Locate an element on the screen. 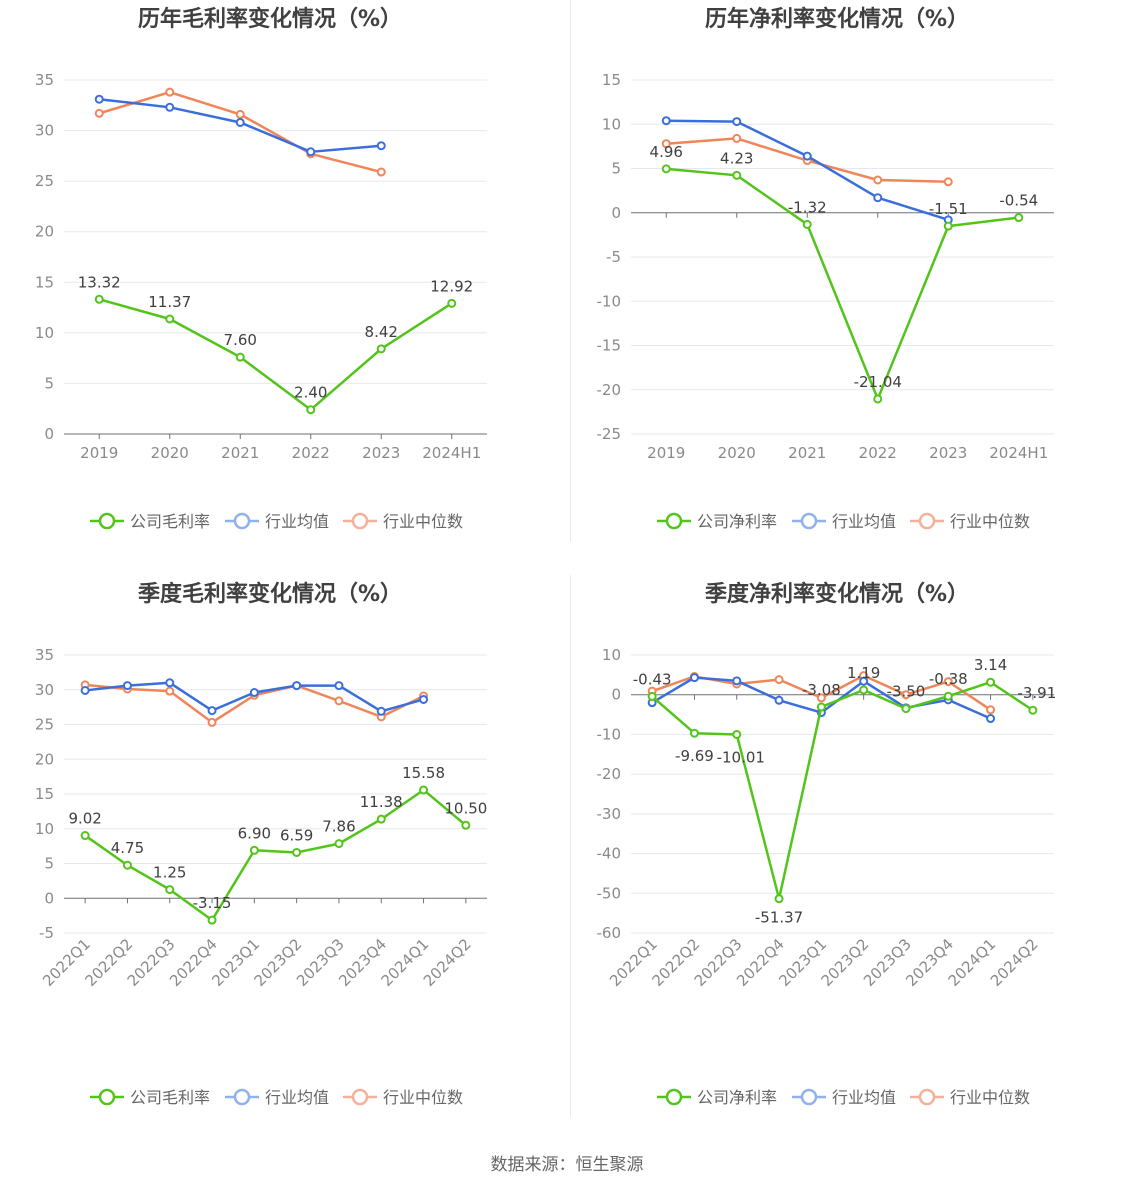 The height and width of the screenshot is (1188, 1134). legend-label-company: 公司毛利率 is located at coordinates (170, 1097).